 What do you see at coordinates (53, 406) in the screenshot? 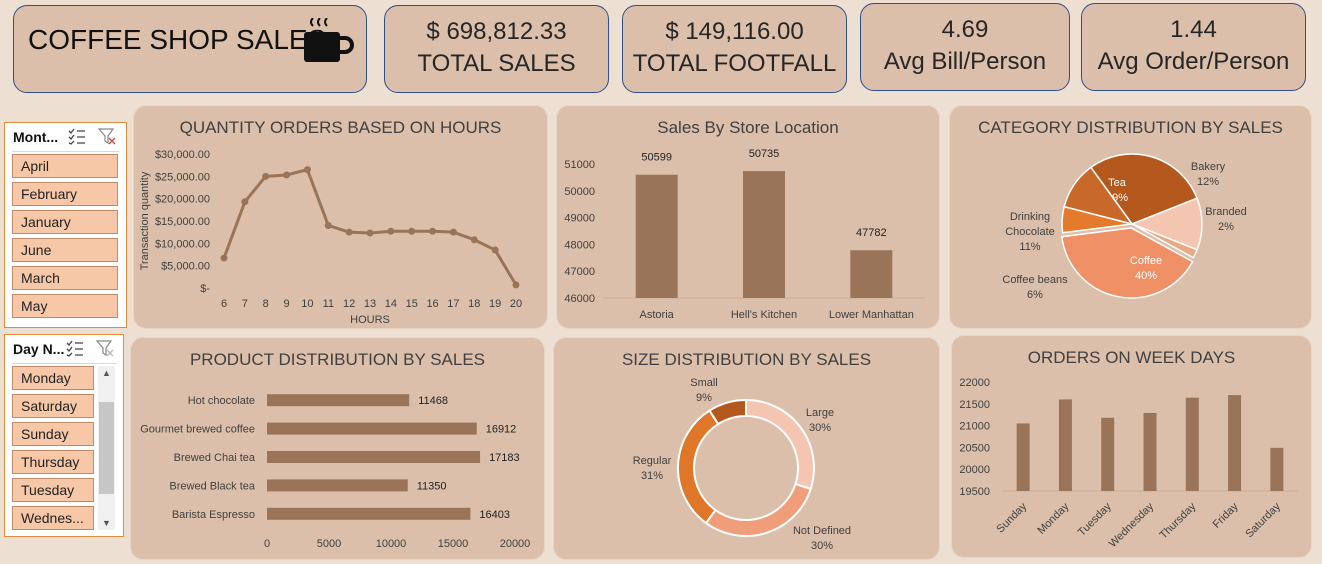
I see `slicer-item-saturday: Saturday` at bounding box center [53, 406].